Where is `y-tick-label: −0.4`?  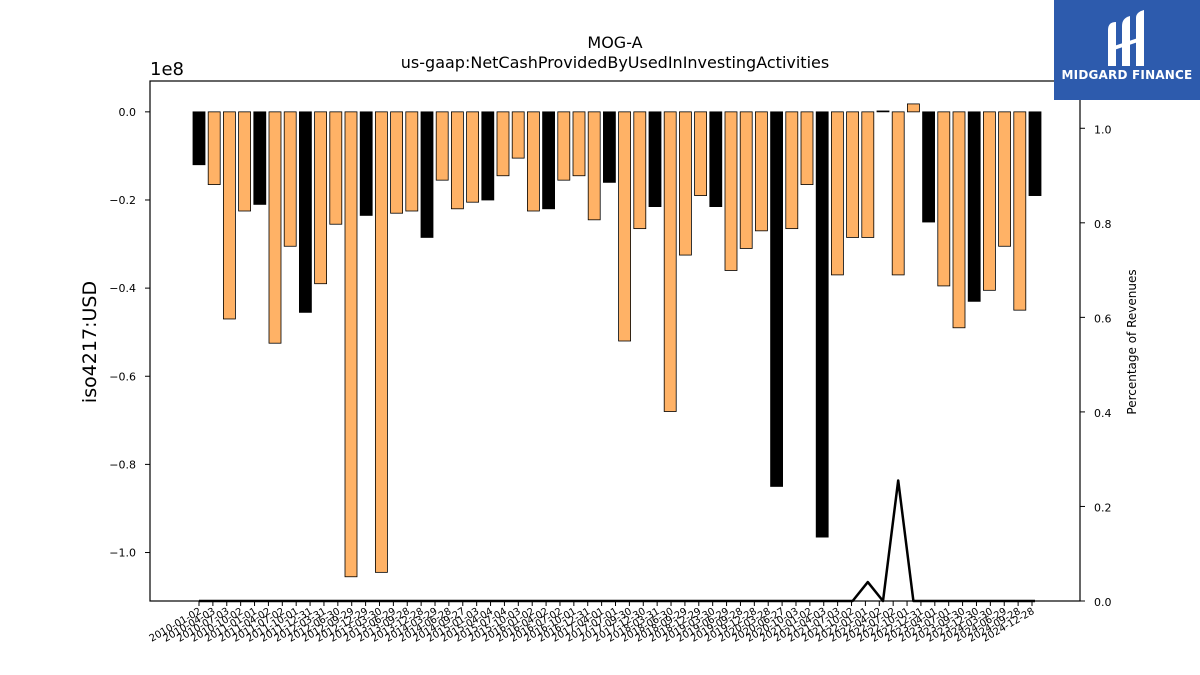 y-tick-label: −0.4 is located at coordinates (122, 288).